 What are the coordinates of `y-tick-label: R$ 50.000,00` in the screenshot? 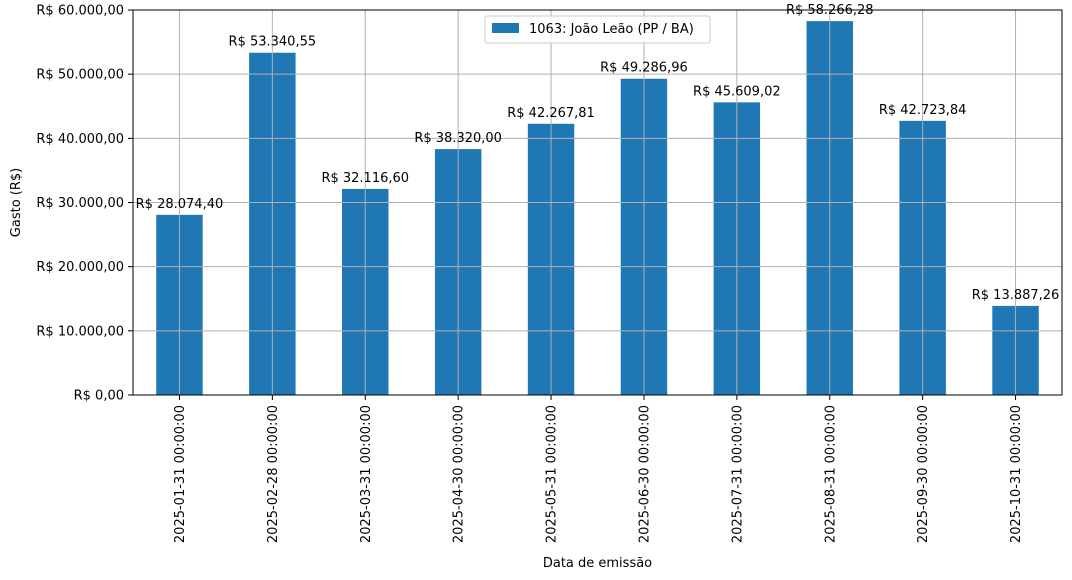 It's located at (80, 75).